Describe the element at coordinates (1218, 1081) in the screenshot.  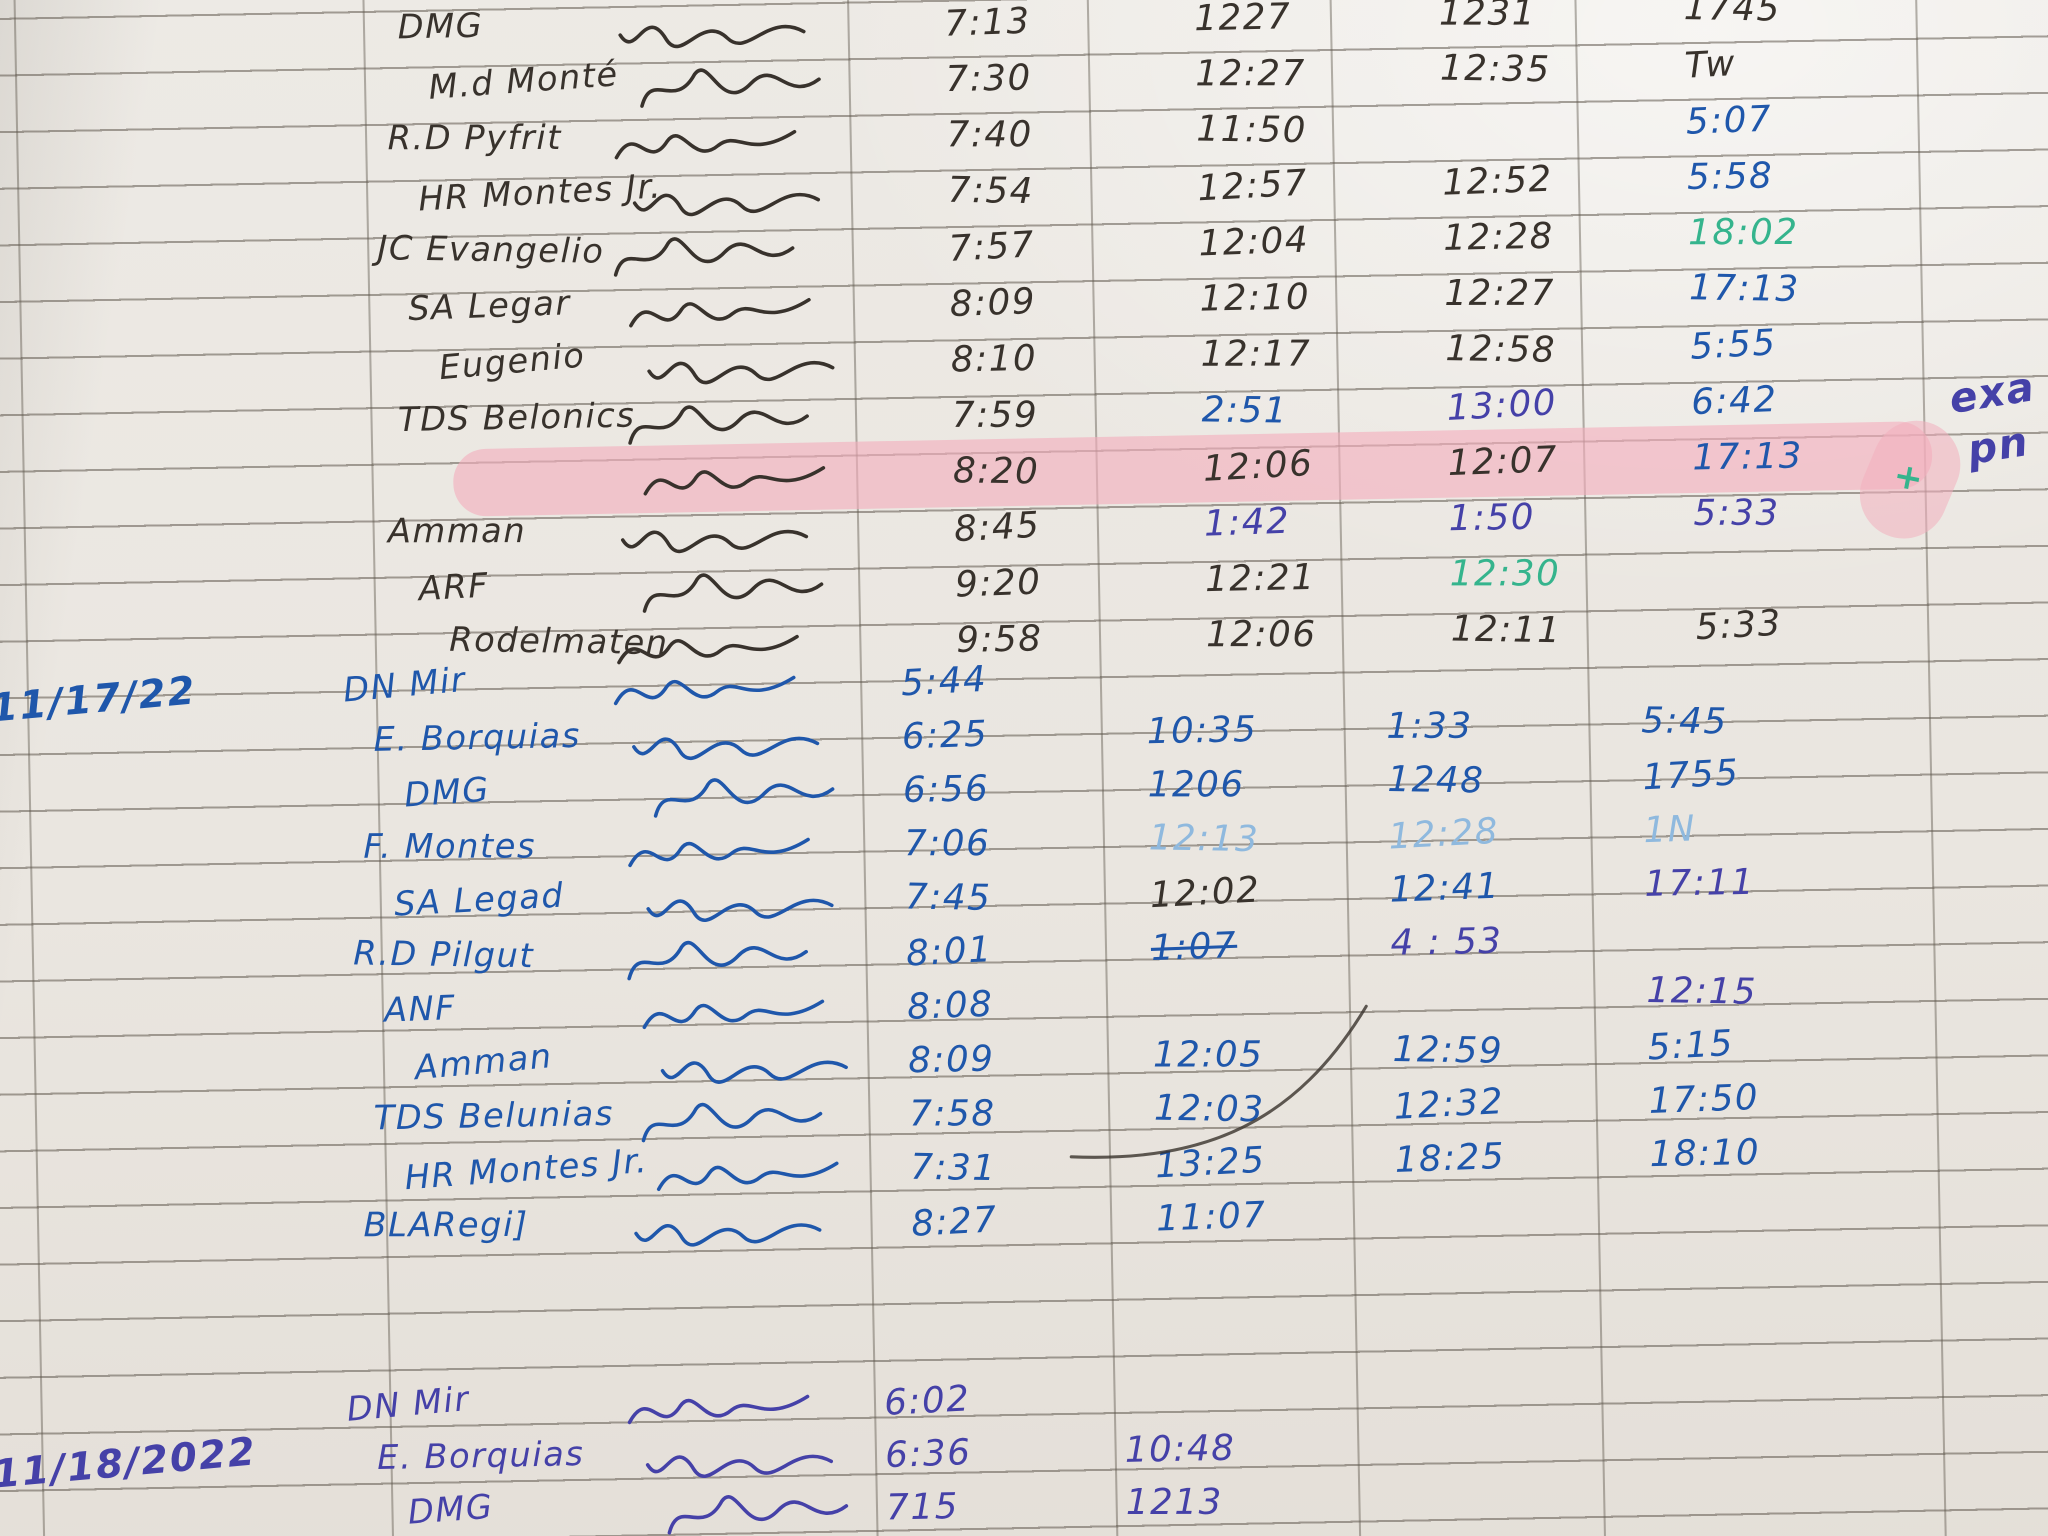
I see `stray-pen-mark` at that location.